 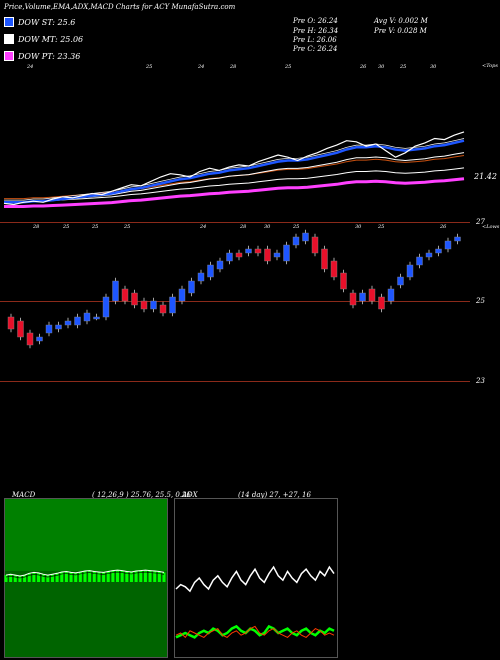 I want to click on ema-long-line, so click(x=234, y=192).